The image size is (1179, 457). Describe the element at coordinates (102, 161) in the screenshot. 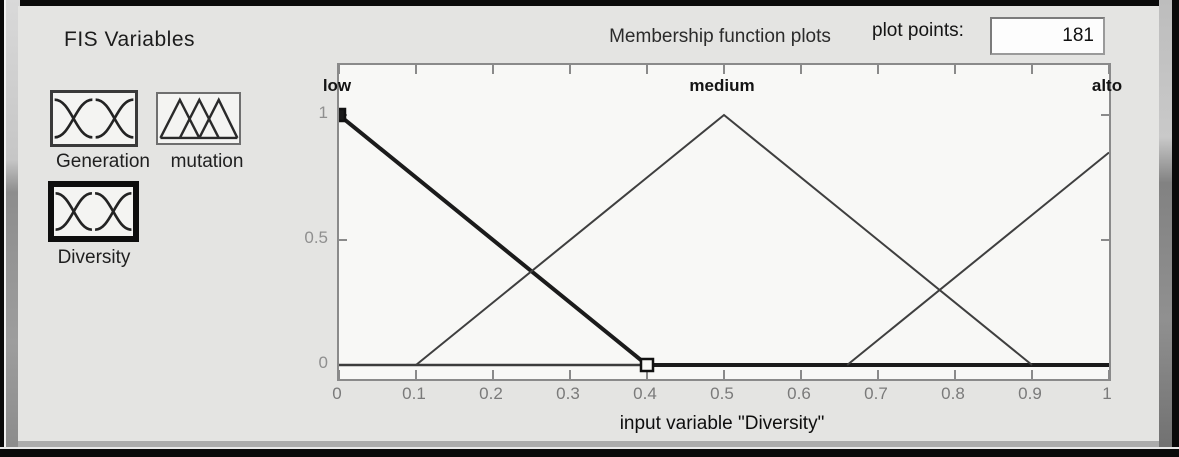

I see `variable-label-generation: Generation` at that location.